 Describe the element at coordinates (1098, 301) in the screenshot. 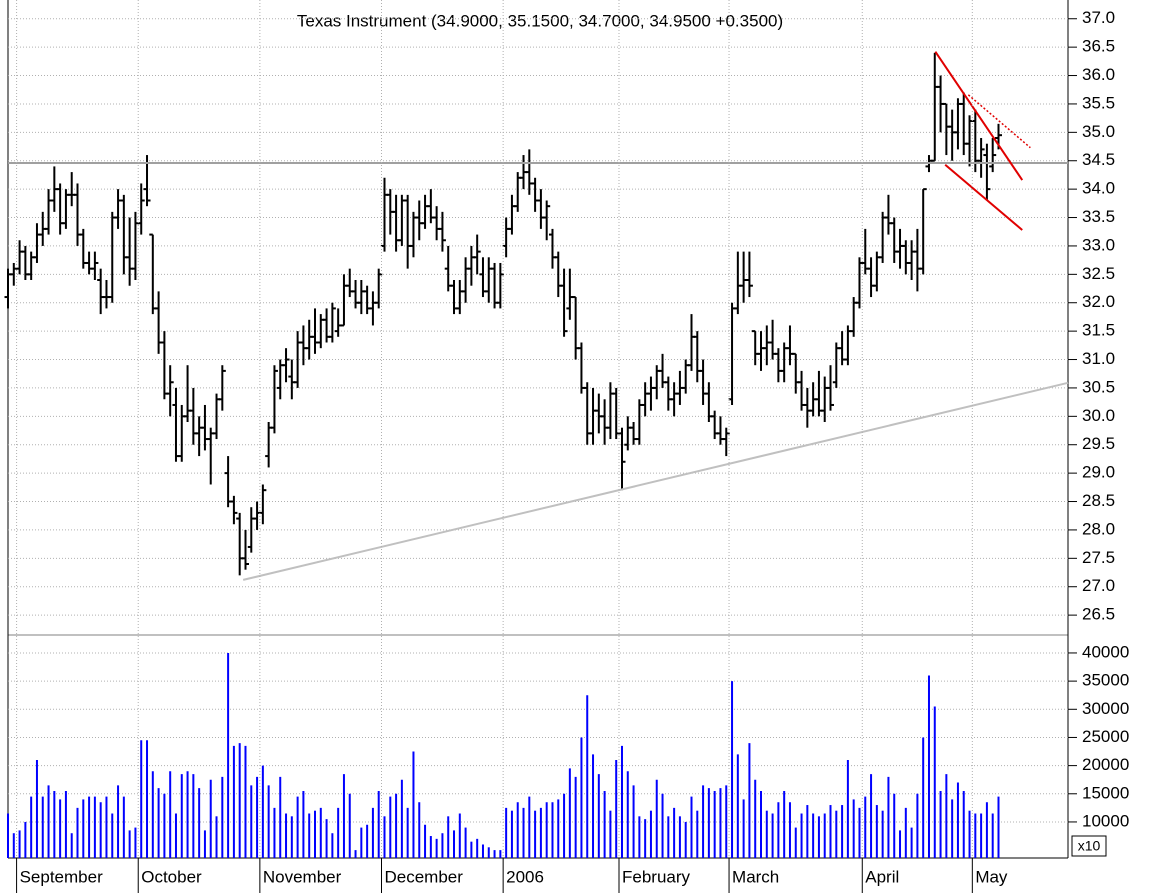

I see `y-tick-label: 32.0` at that location.